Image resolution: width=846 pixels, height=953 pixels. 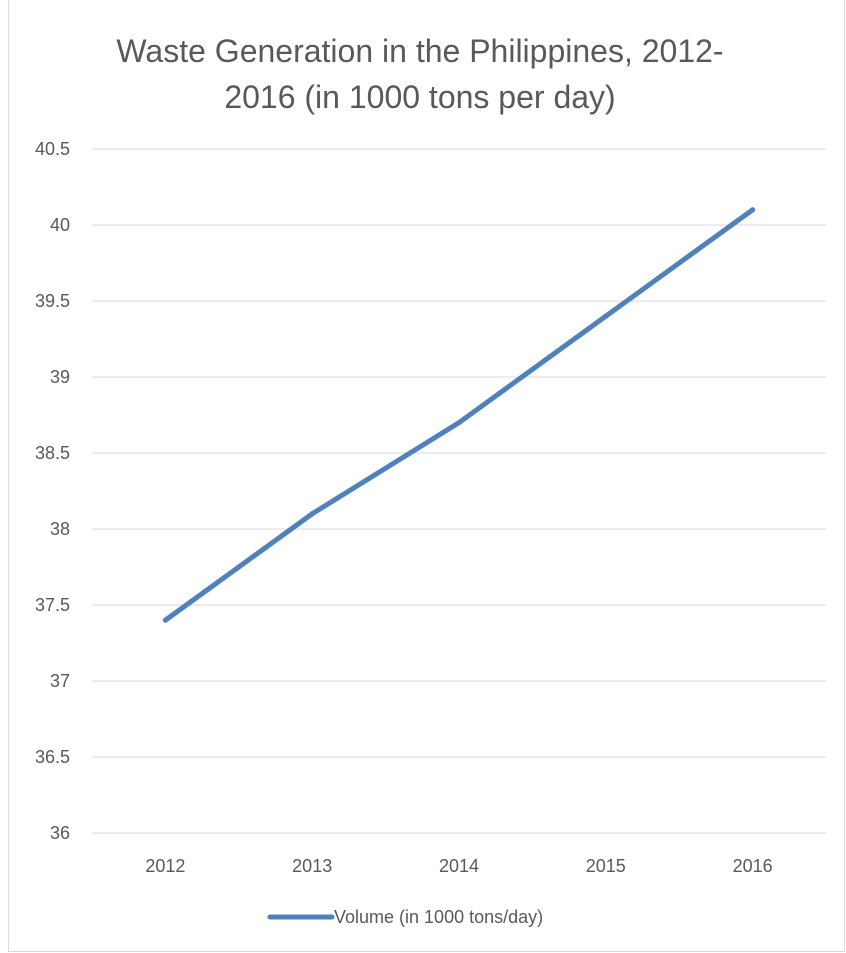 I want to click on y-tick-label: 40.5, so click(x=52, y=149).